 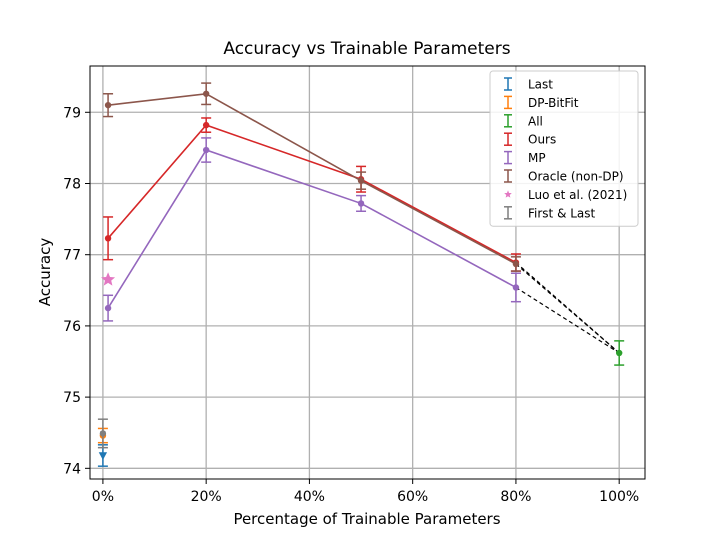 I want to click on legend-label-all: All, so click(x=535, y=121).